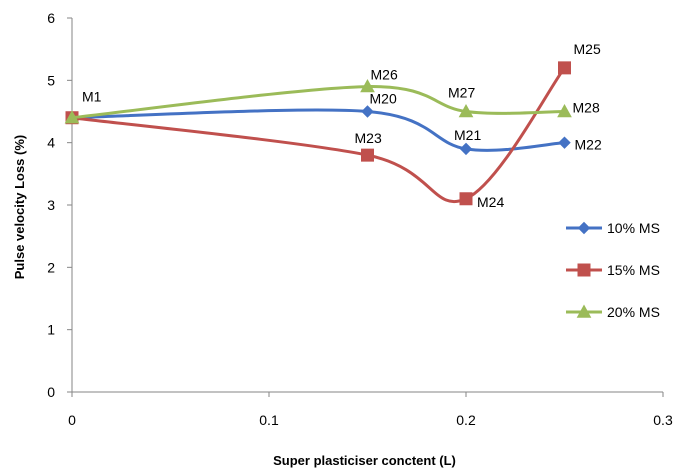  What do you see at coordinates (368, 138) in the screenshot?
I see `data-label: M23` at bounding box center [368, 138].